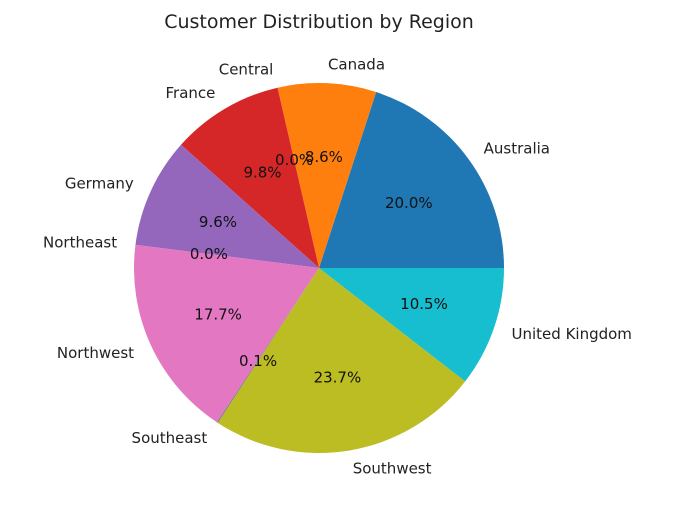  What do you see at coordinates (517, 148) in the screenshot?
I see `category-label-australia: Australia` at bounding box center [517, 148].